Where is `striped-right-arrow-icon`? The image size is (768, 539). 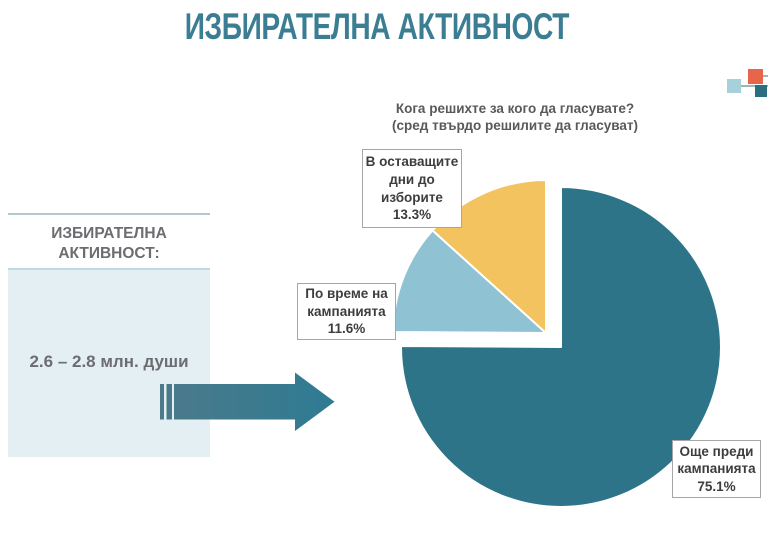
striped-right-arrow-icon is located at coordinates (247, 401).